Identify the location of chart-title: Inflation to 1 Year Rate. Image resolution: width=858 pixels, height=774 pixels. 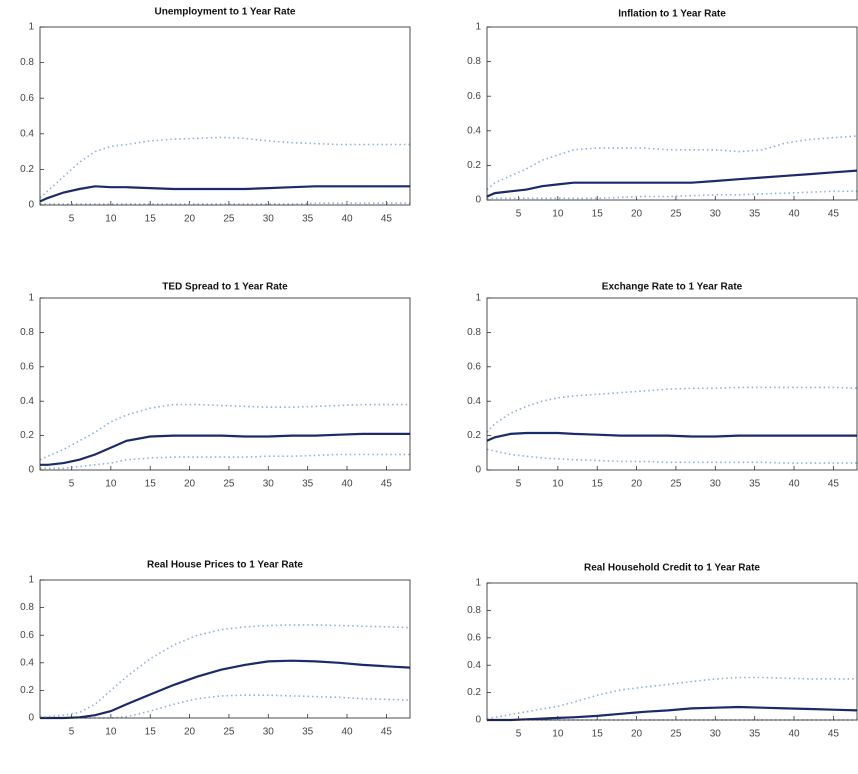
(672, 14).